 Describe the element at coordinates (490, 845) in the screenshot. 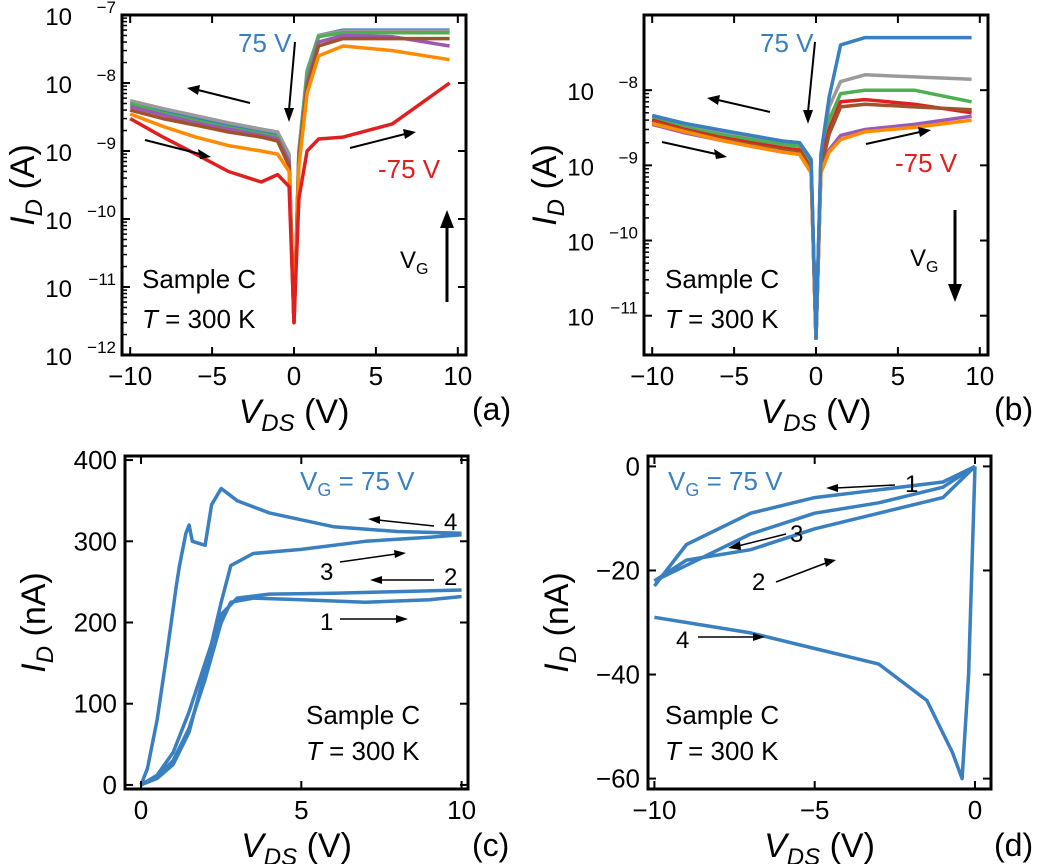

I see `panel-label-c: (c)` at that location.